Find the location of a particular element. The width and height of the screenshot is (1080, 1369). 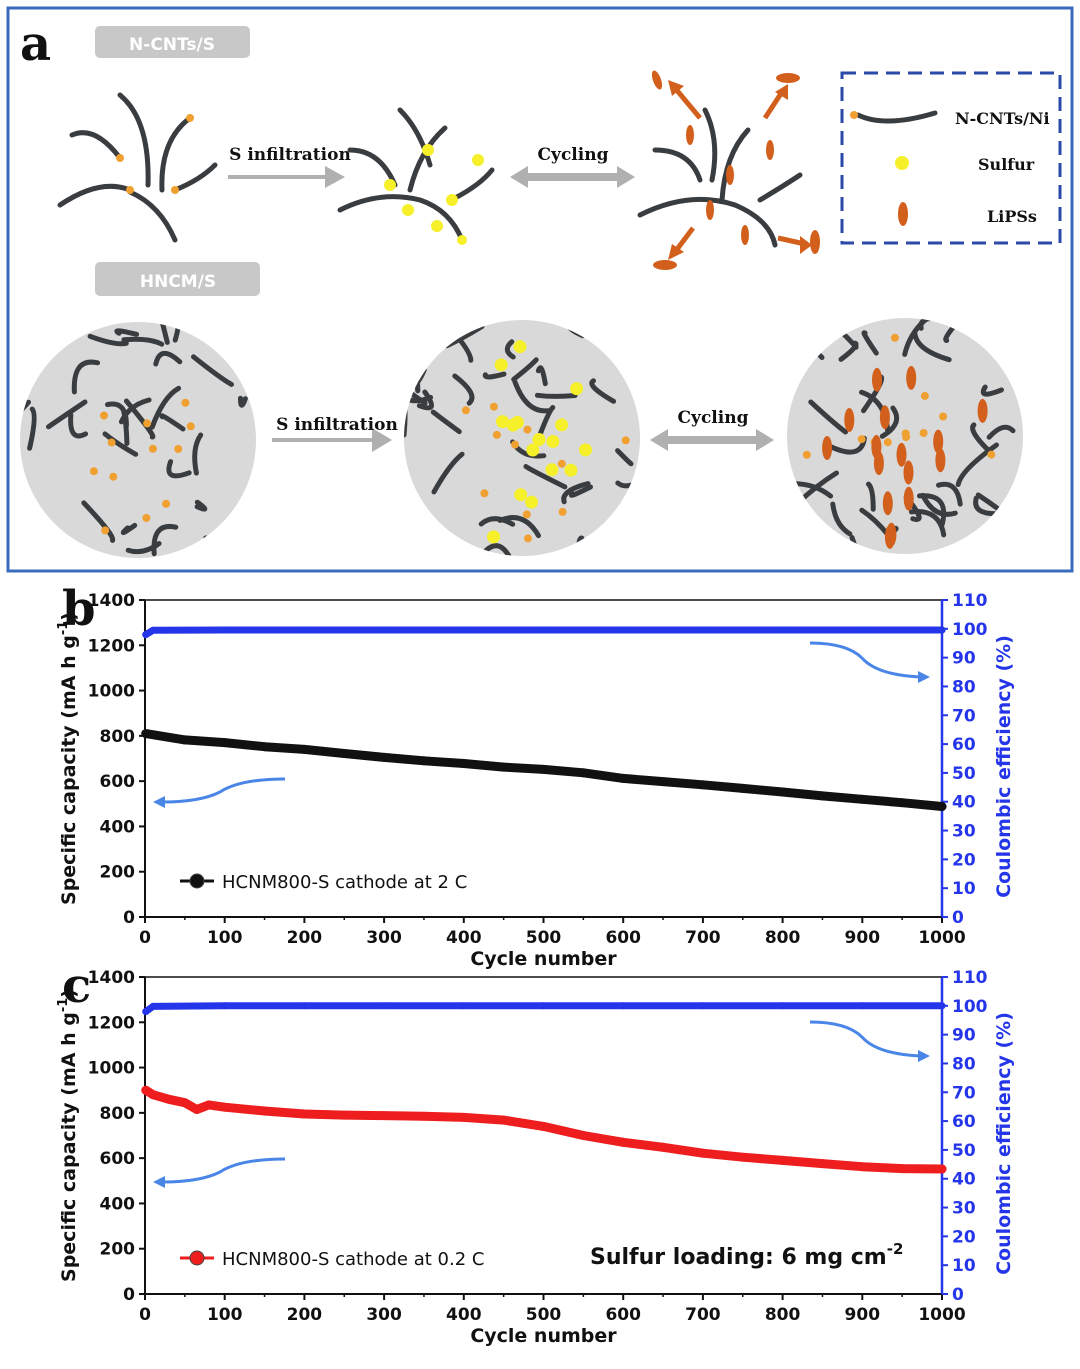

legend-label: HCNM800-S cathode at 0.2 C is located at coordinates (353, 1259).